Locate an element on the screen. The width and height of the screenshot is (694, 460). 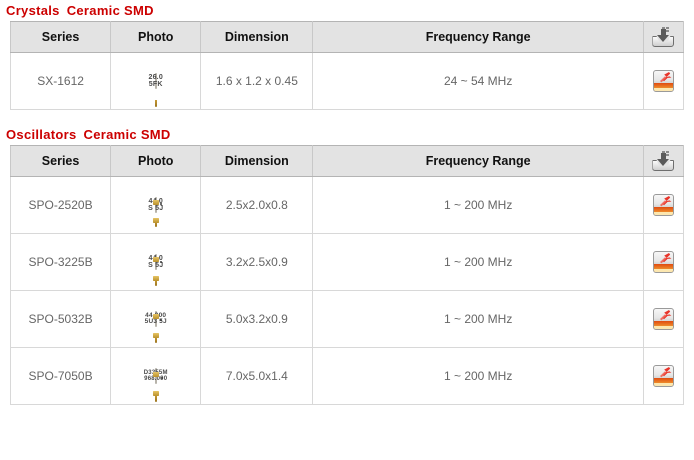
cell-frequency: 24 ~ 54 MHz is located at coordinates (478, 81).